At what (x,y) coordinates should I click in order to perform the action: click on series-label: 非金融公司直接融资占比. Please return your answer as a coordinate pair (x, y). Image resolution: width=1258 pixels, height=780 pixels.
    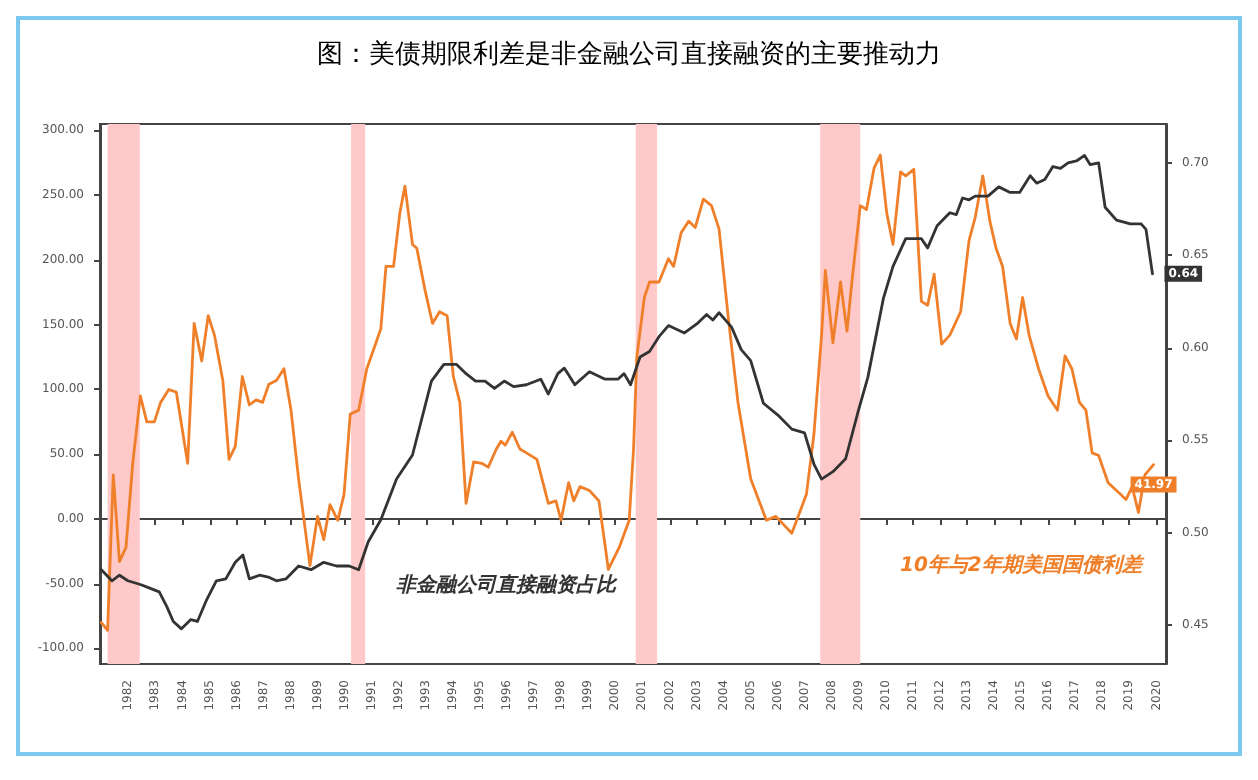
    Looking at the image, I should click on (507, 585).